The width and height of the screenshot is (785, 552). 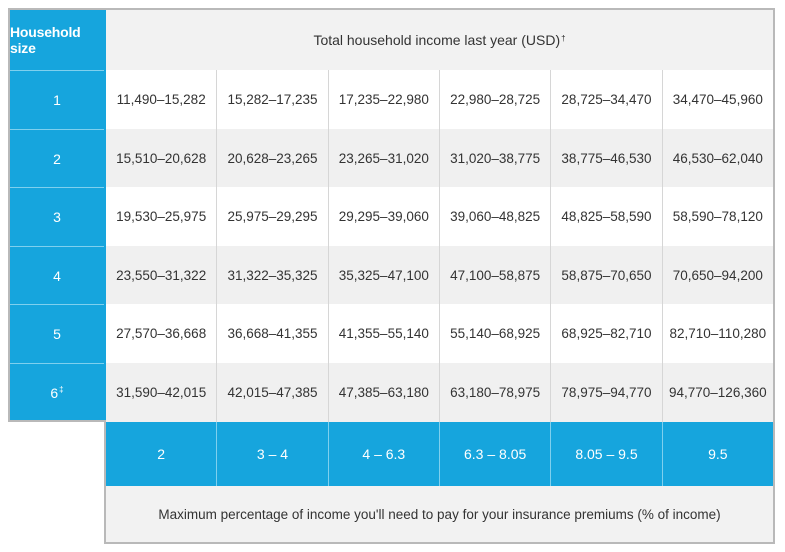 I want to click on income-range-cell: 47,100–58,875, so click(x=494, y=275).